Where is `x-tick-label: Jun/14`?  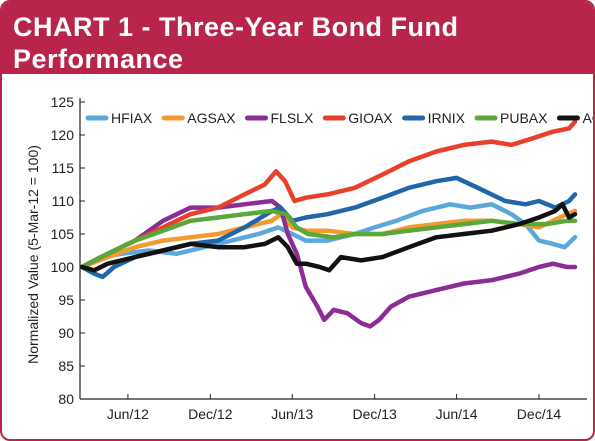
x-tick-label: Jun/14 is located at coordinates (457, 414).